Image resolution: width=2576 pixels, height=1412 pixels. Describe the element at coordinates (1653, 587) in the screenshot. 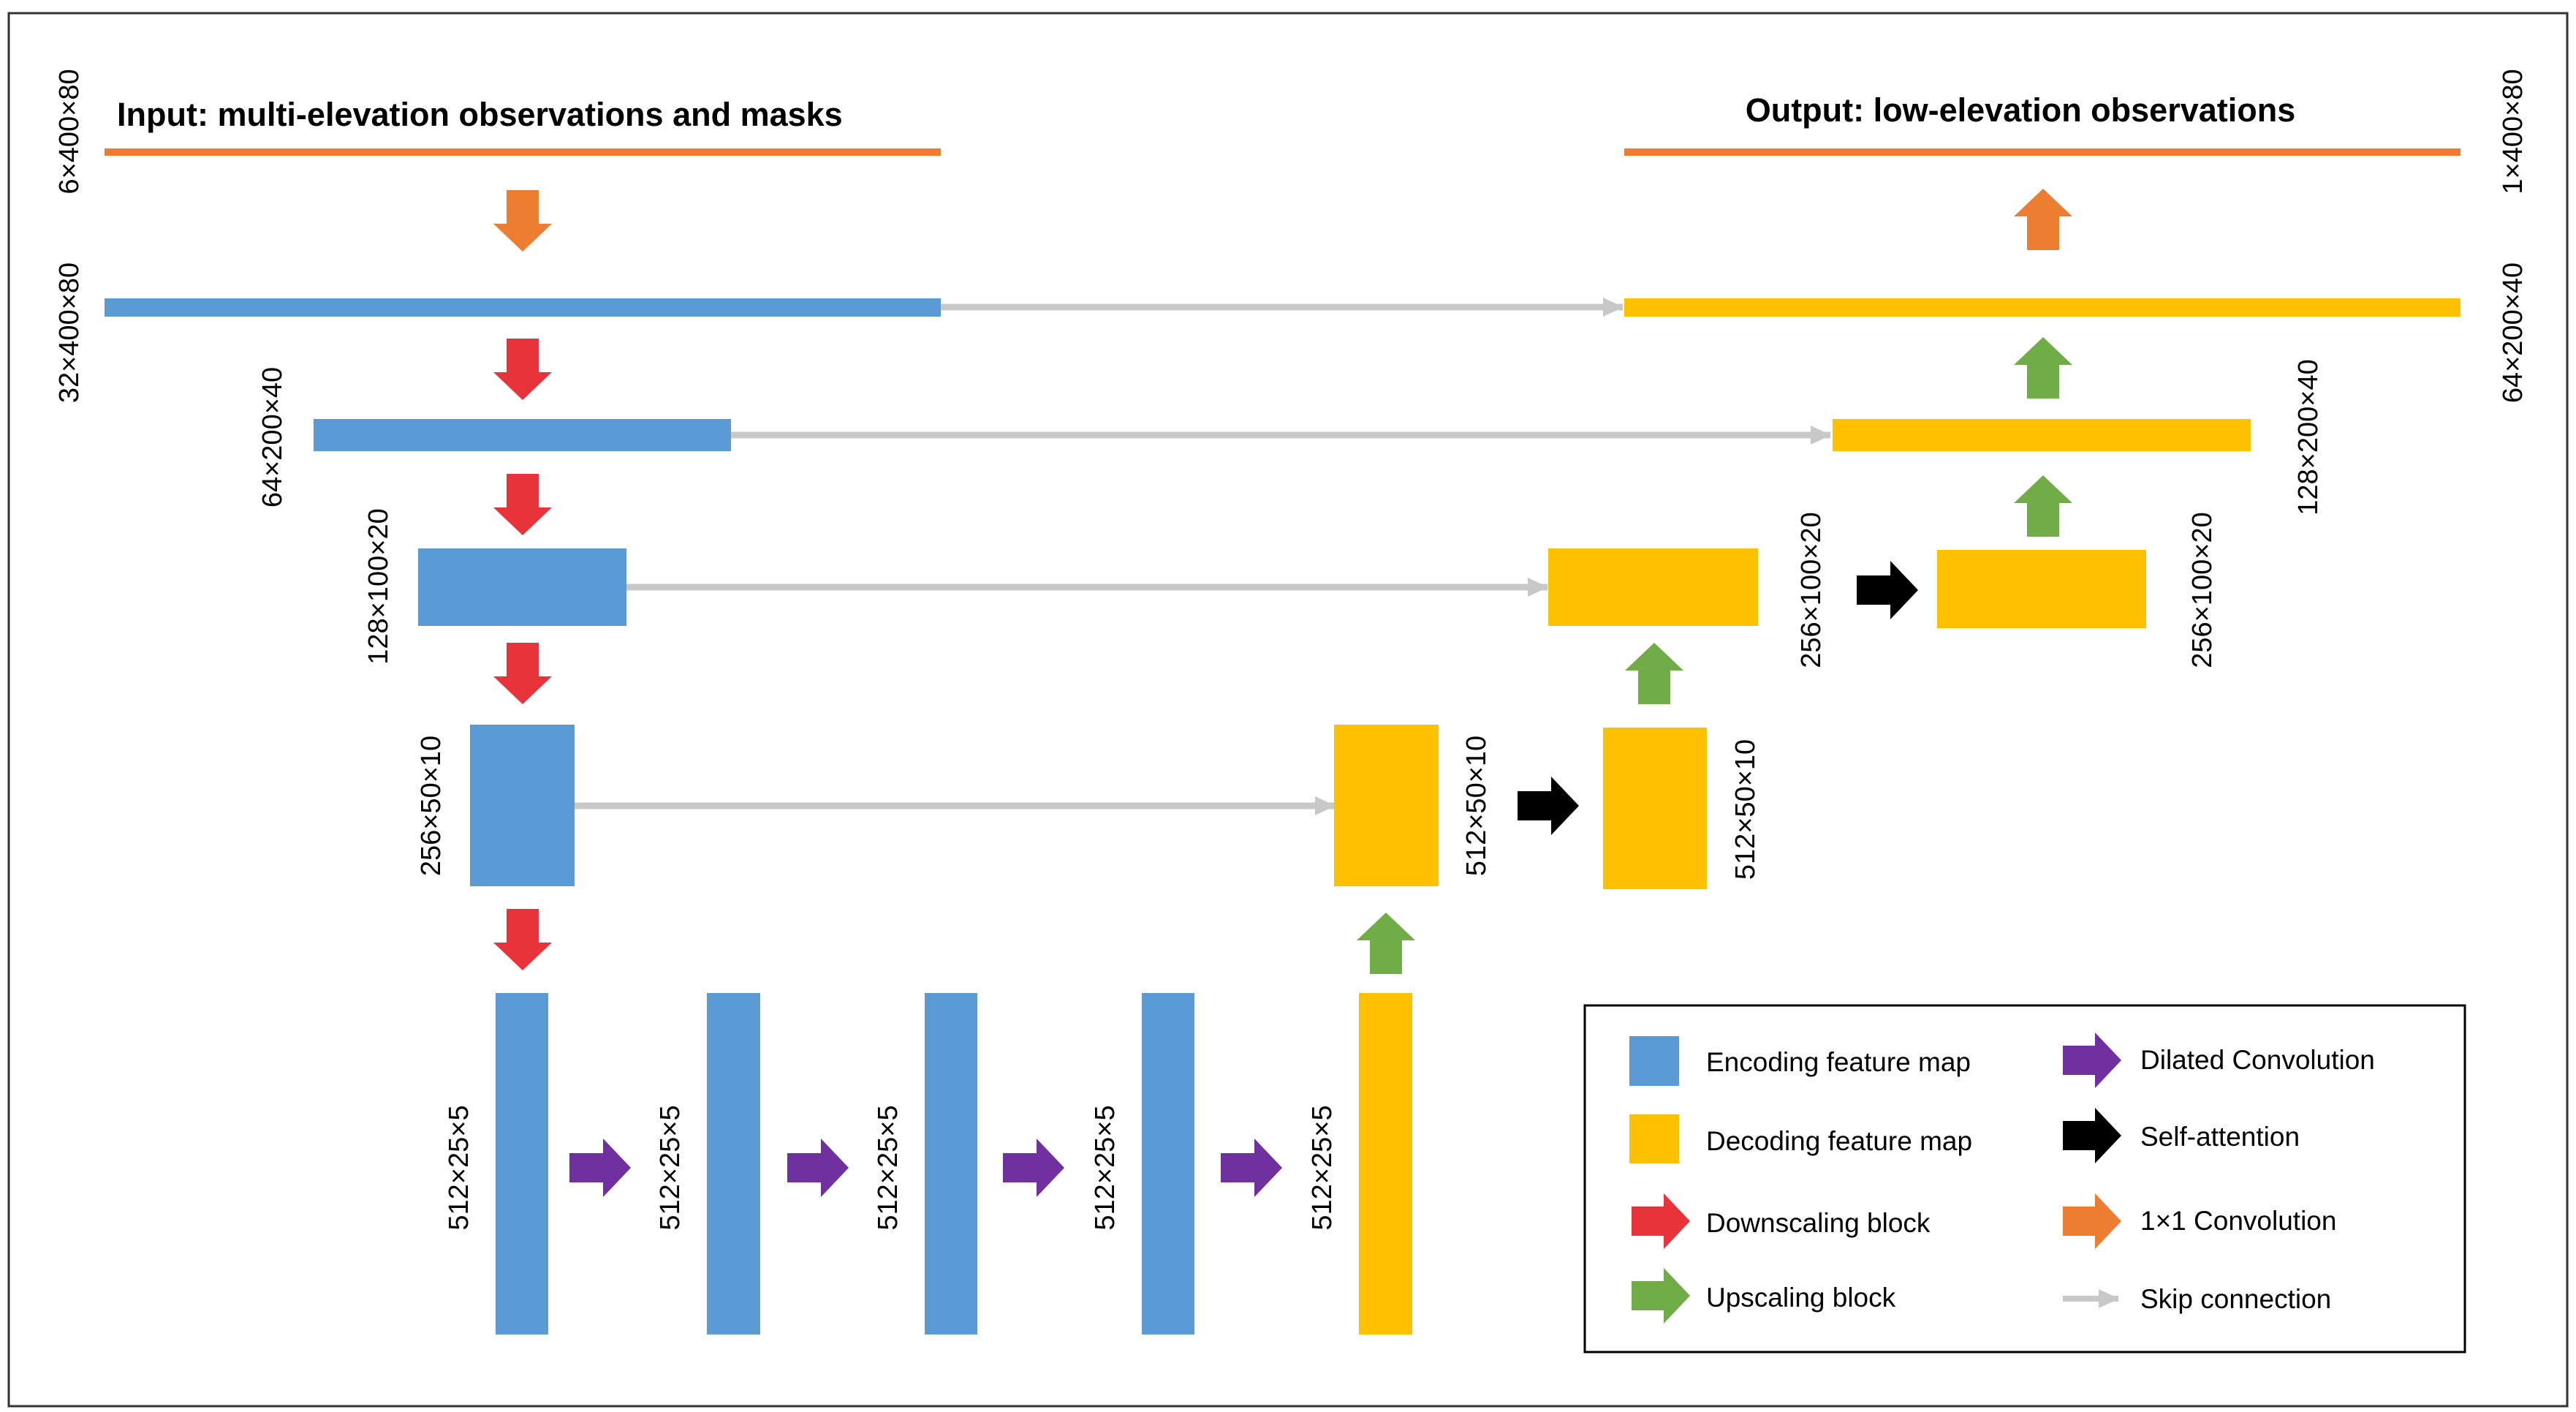

I see `decoding-feature-map-3a` at that location.